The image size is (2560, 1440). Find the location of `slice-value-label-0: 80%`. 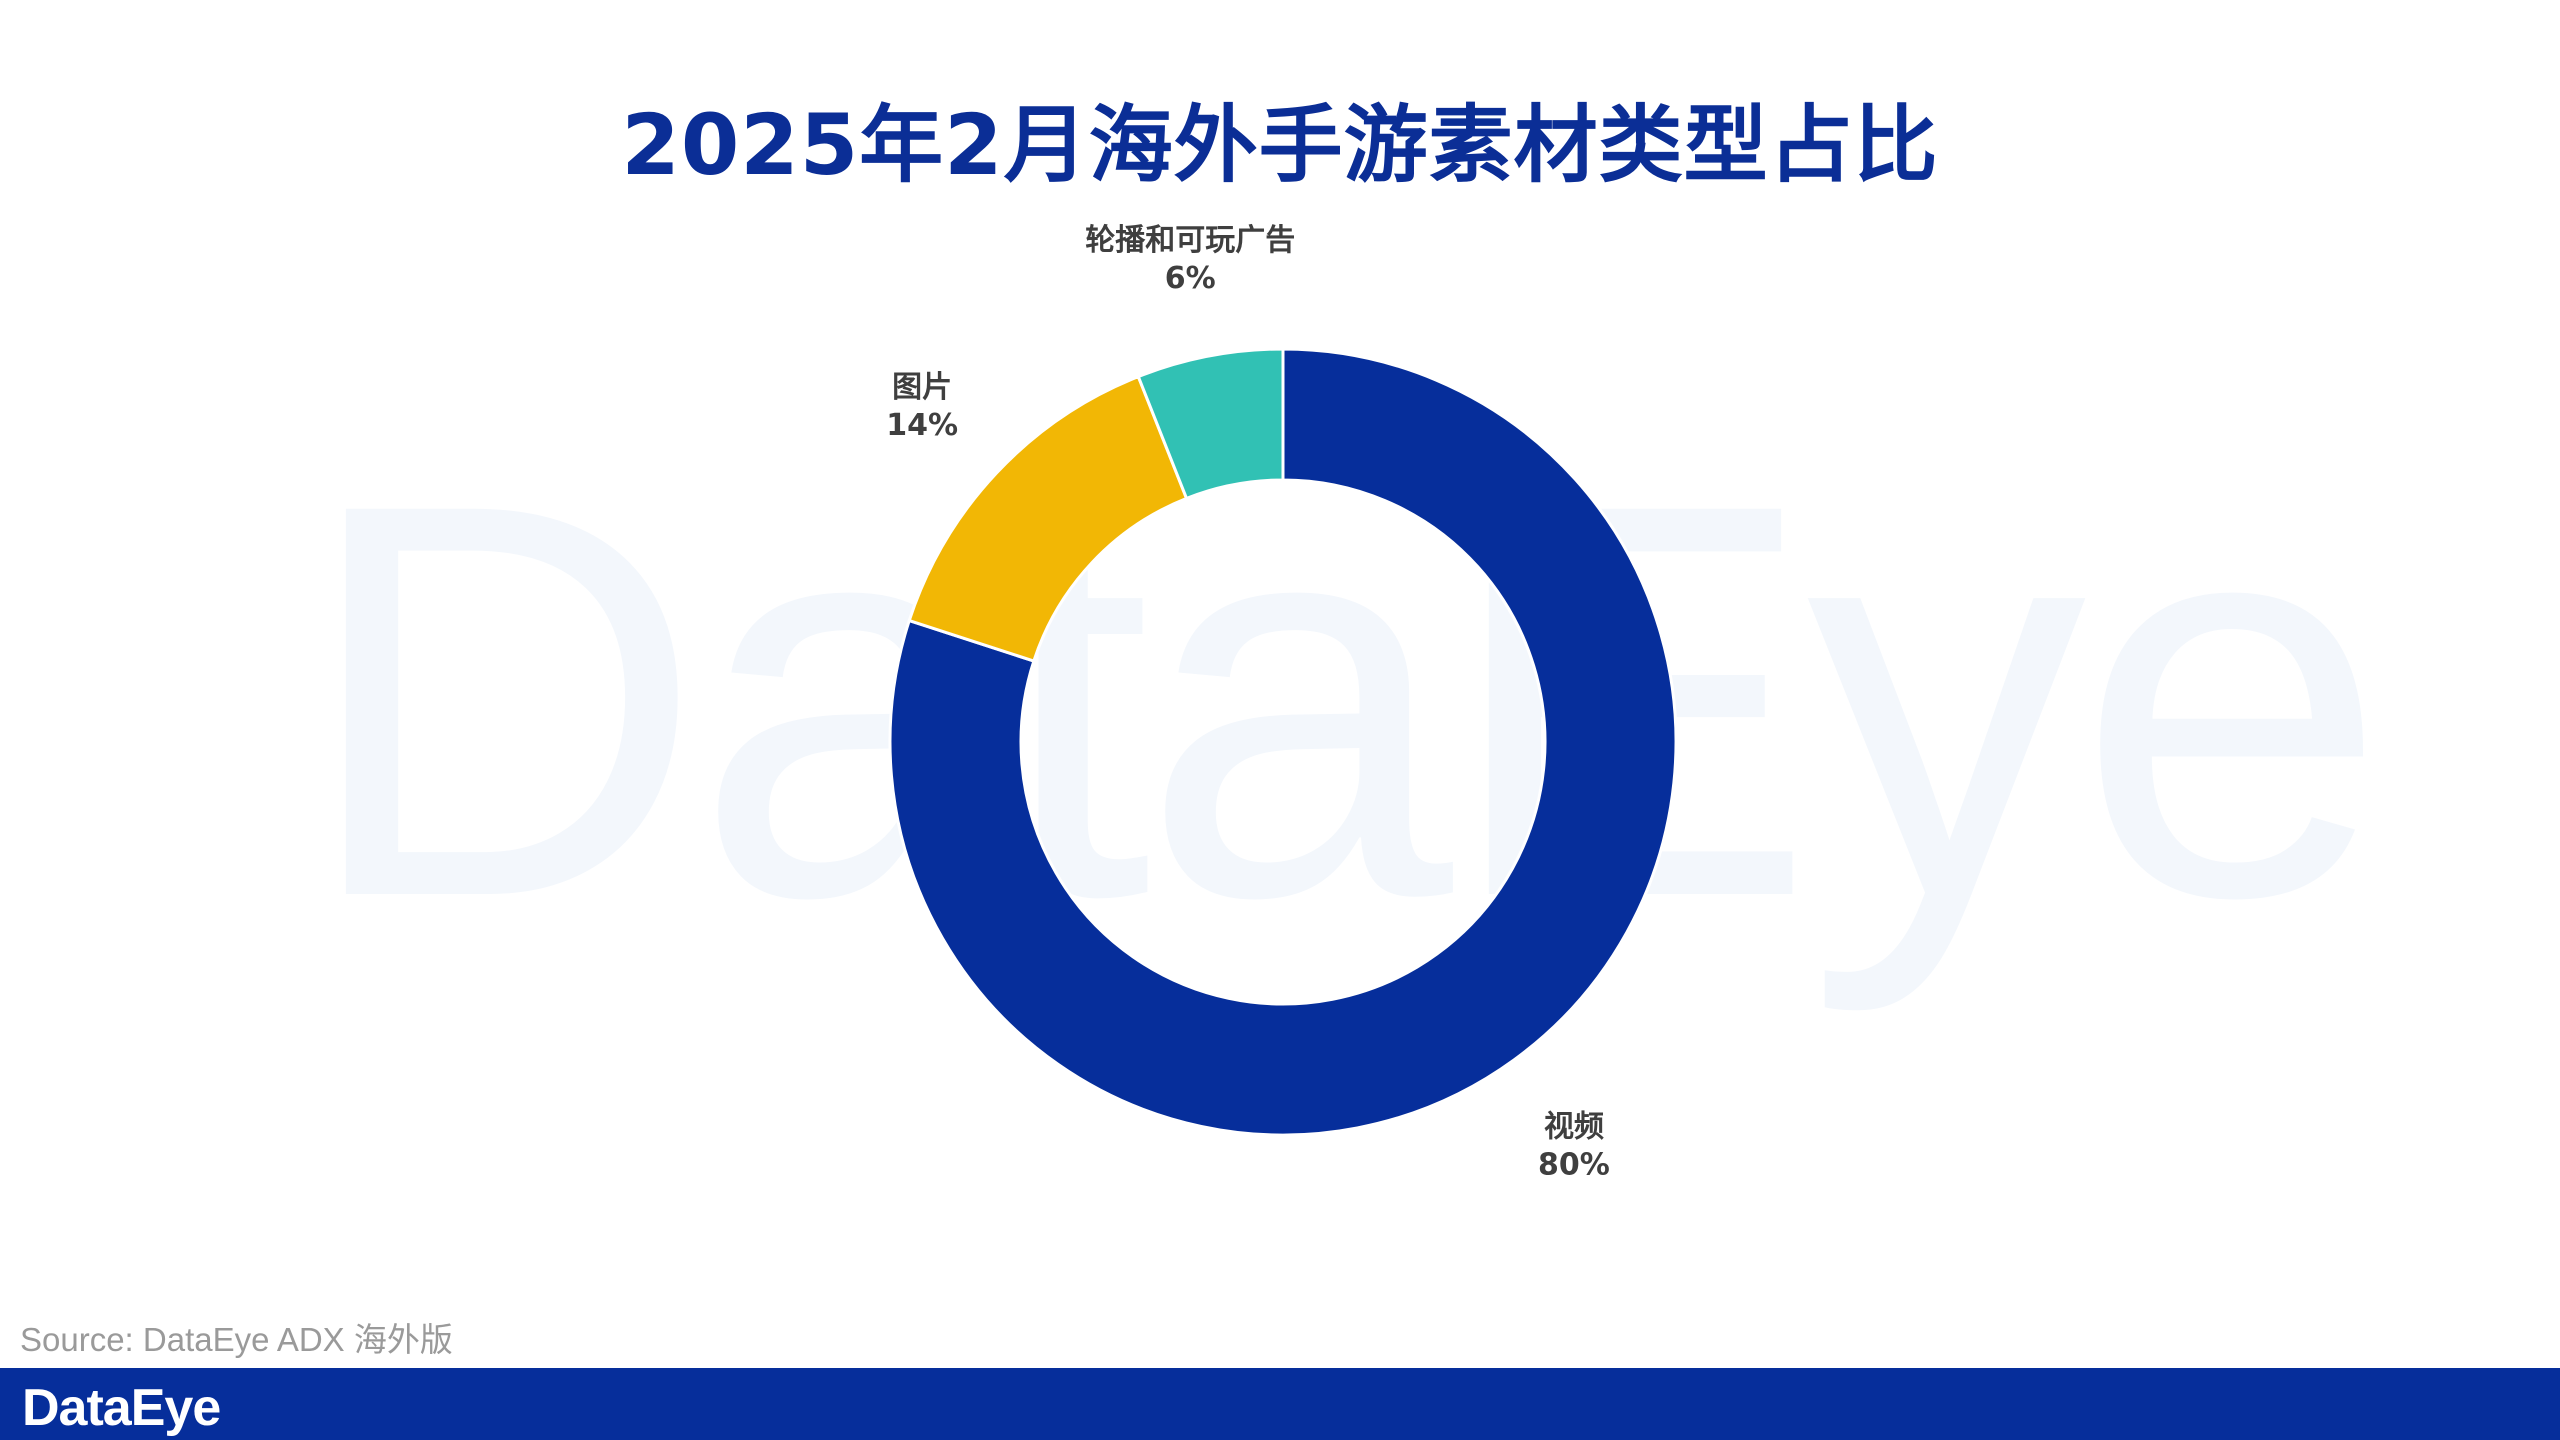

slice-value-label-0: 80% is located at coordinates (1574, 1164).